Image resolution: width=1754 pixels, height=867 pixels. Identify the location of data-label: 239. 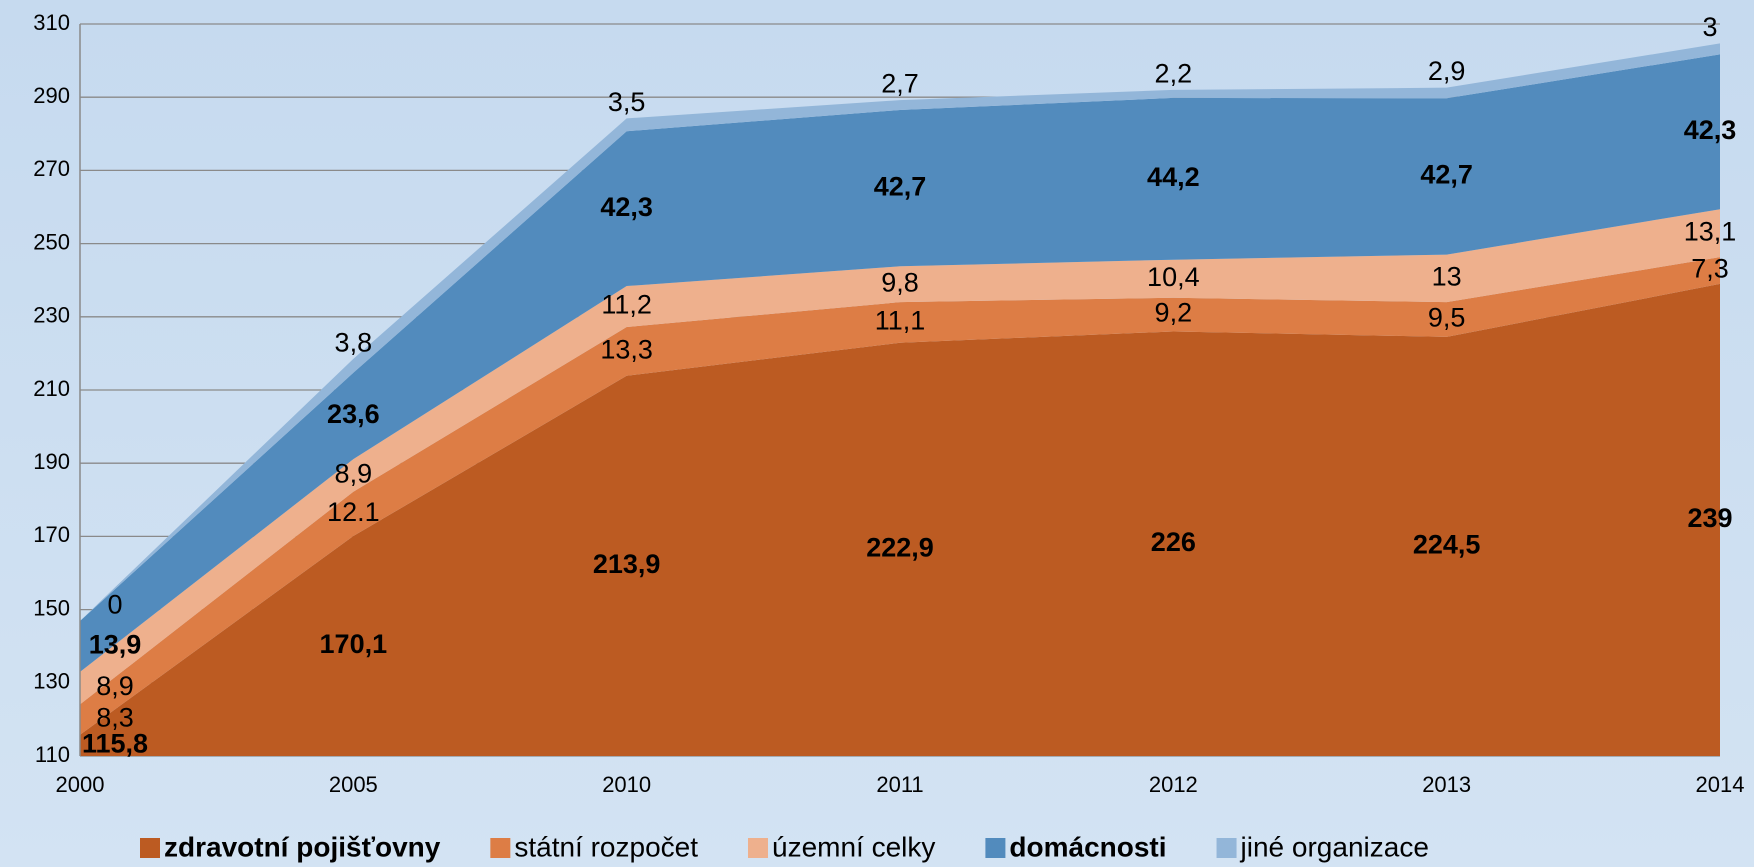
(1709, 518).